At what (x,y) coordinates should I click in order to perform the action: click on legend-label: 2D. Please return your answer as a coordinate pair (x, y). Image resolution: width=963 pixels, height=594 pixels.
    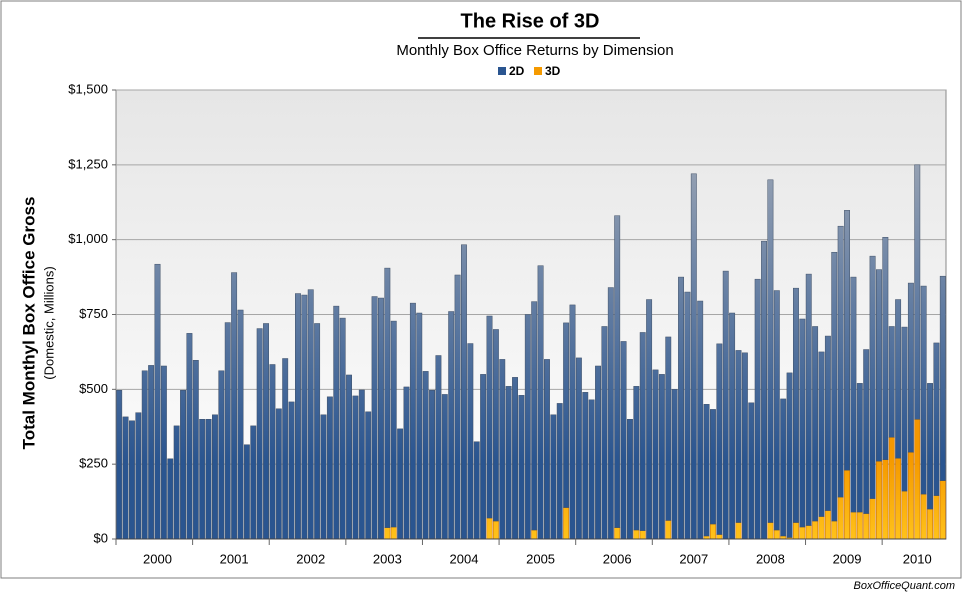
    Looking at the image, I should click on (517, 71).